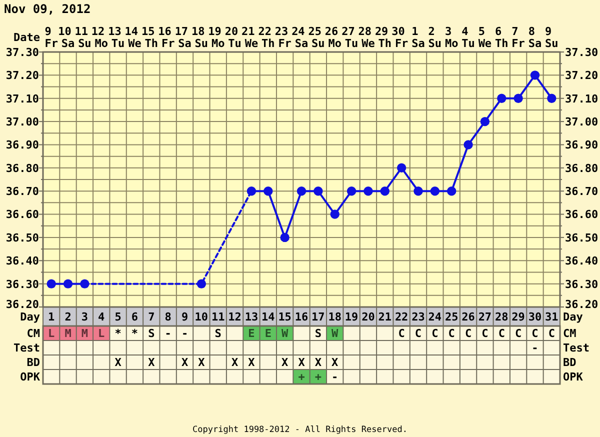  What do you see at coordinates (217, 37) in the screenshot?
I see `x-tick-label: 19 Mo` at bounding box center [217, 37].